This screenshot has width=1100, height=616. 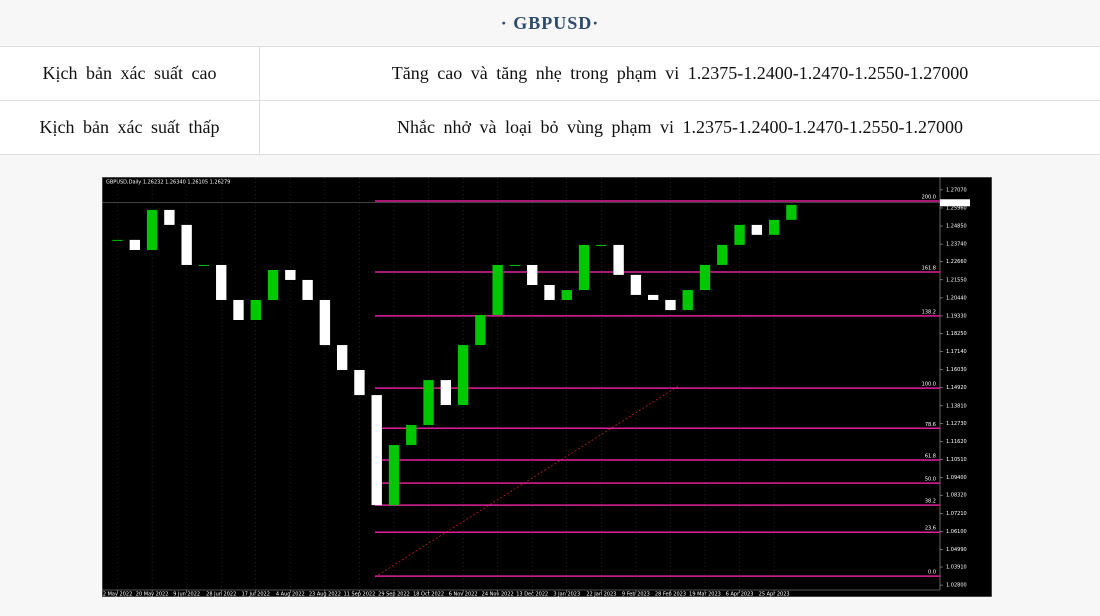 What do you see at coordinates (956, 460) in the screenshot?
I see `y-tick-label: 1.10510` at bounding box center [956, 460].